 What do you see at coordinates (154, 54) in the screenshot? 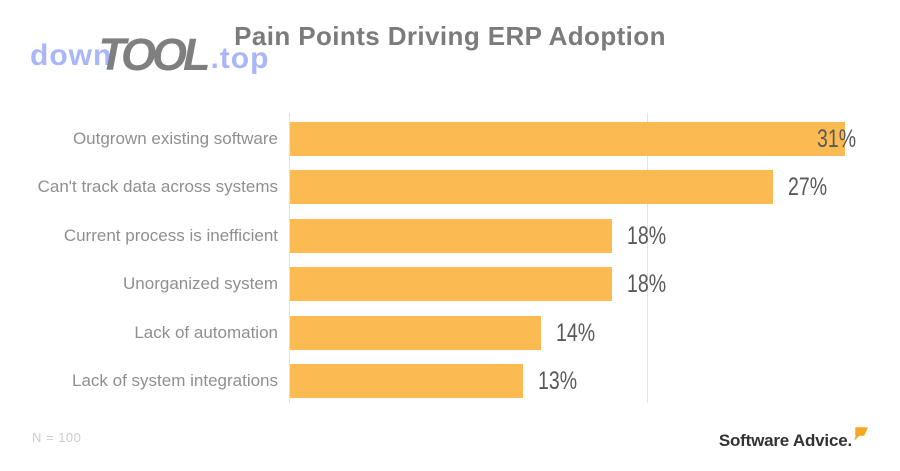
I see `watermark-middle: TOOL` at bounding box center [154, 54].